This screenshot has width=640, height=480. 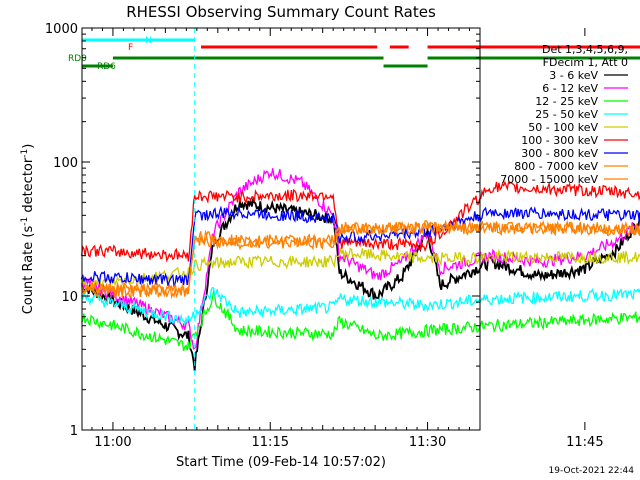 What do you see at coordinates (566, 101) in the screenshot?
I see `legend-label-2: 12 - 25 keV` at bounding box center [566, 101].